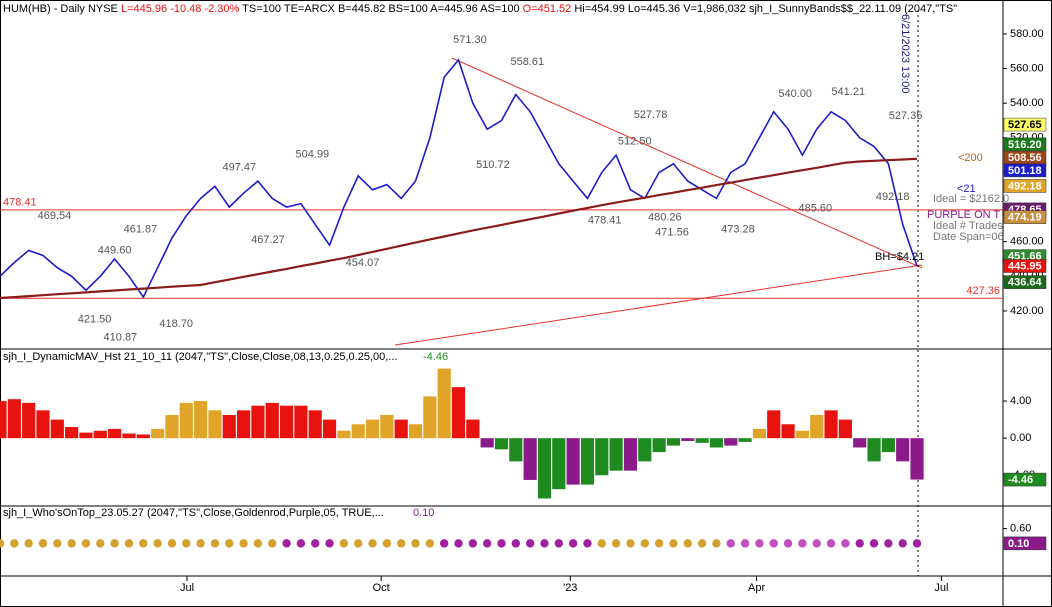 The width and height of the screenshot is (1052, 607). Describe the element at coordinates (651, 115) in the screenshot. I see `pivot-label: 527.78` at that location.